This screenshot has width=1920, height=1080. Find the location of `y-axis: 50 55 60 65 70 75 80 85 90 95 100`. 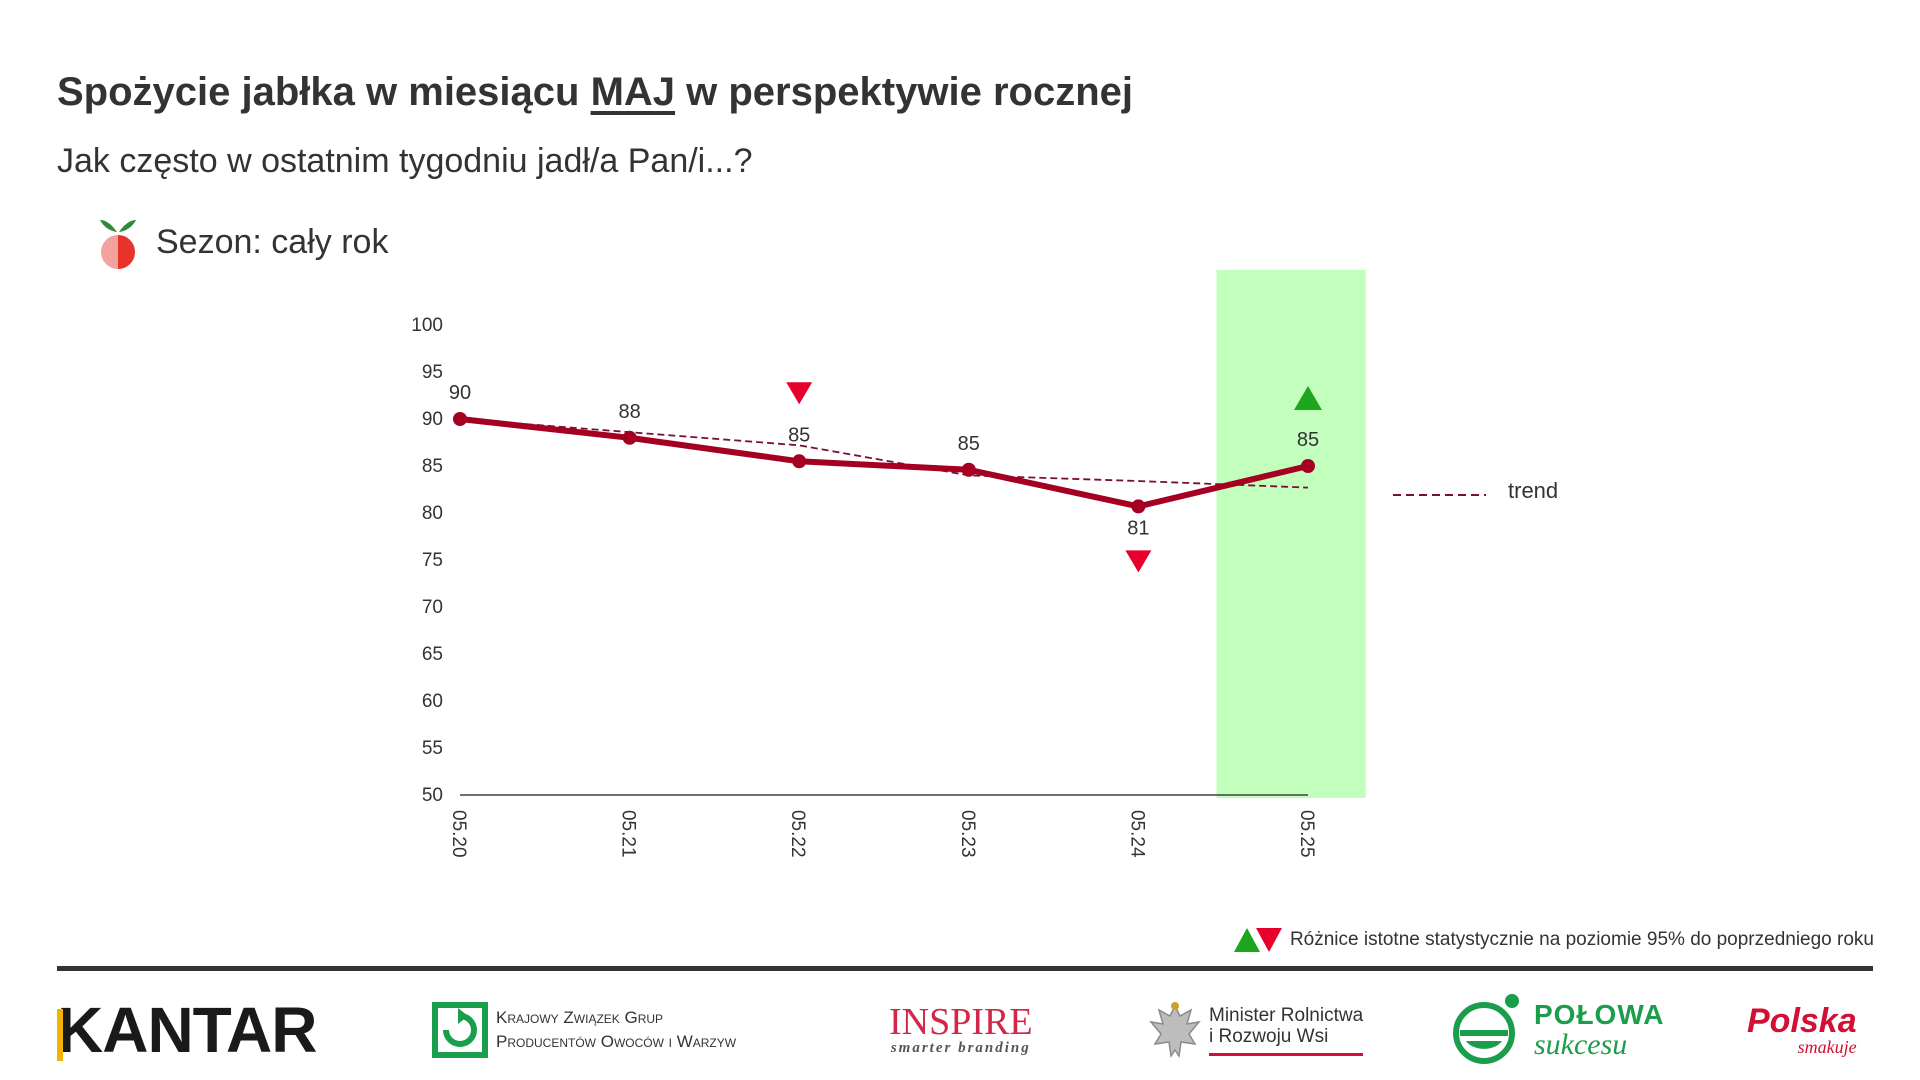

y-axis: 50 55 60 65 70 75 80 85 90 95 100 is located at coordinates (427, 560).